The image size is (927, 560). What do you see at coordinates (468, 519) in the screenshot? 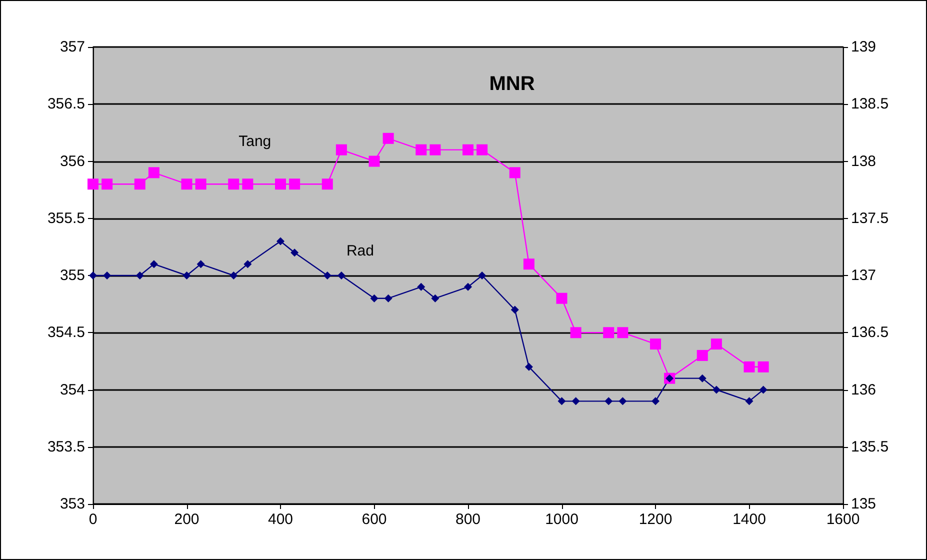
I see `x-tick-label: 800` at bounding box center [468, 519].